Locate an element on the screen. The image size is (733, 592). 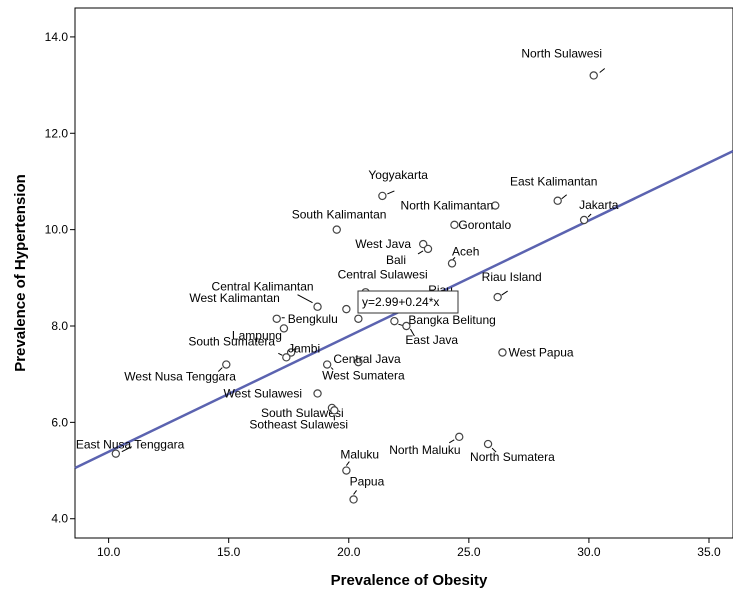
y-tick-label: 14.0 is located at coordinates (57, 37).